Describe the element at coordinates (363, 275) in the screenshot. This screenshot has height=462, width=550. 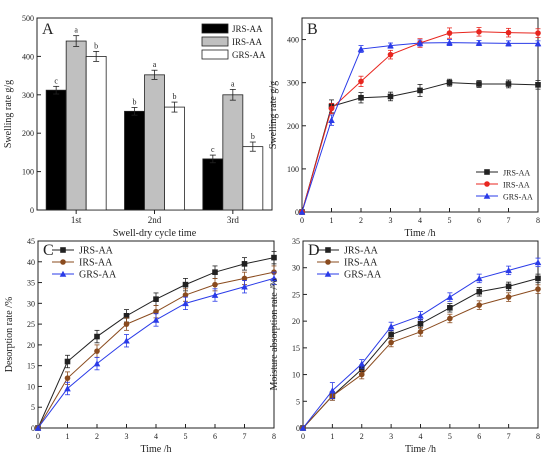
I see `legend-label: GRS-AA` at that location.